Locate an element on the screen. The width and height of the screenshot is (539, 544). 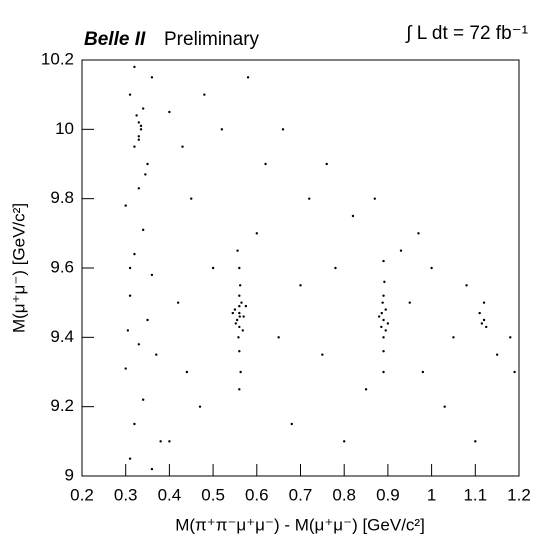
x-tick-label: 1 is located at coordinates (431, 494).